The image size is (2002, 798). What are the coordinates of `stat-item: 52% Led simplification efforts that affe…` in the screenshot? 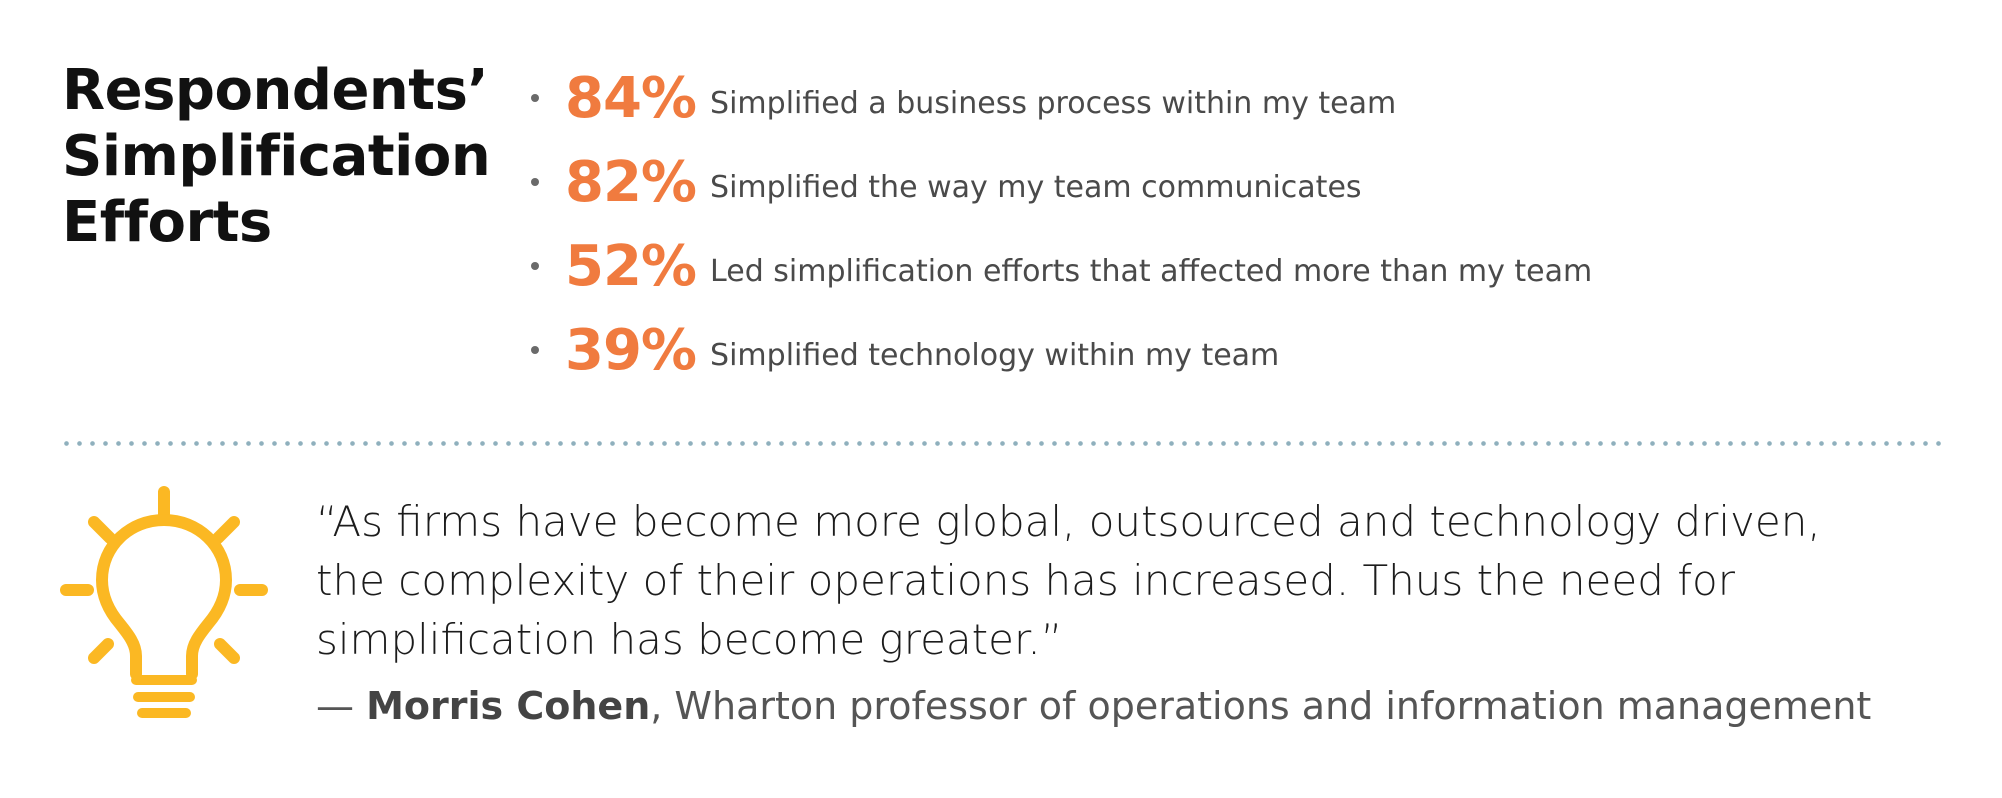 It's located at (1056, 266).